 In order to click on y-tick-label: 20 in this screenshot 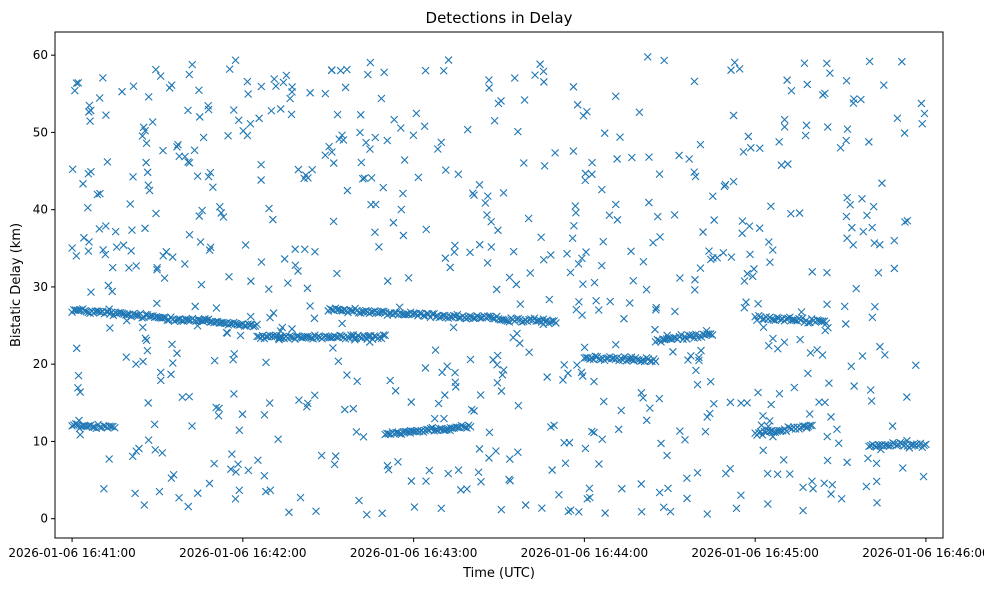, I will do `click(40, 364)`.